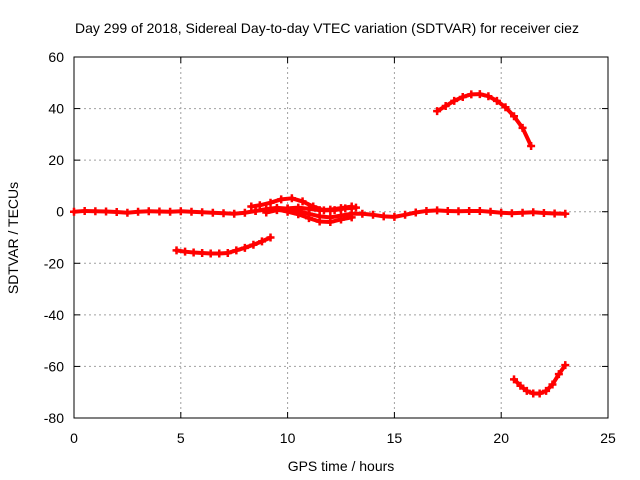 The image size is (640, 480). What do you see at coordinates (54, 418) in the screenshot?
I see `y-tick-label: -80` at bounding box center [54, 418].